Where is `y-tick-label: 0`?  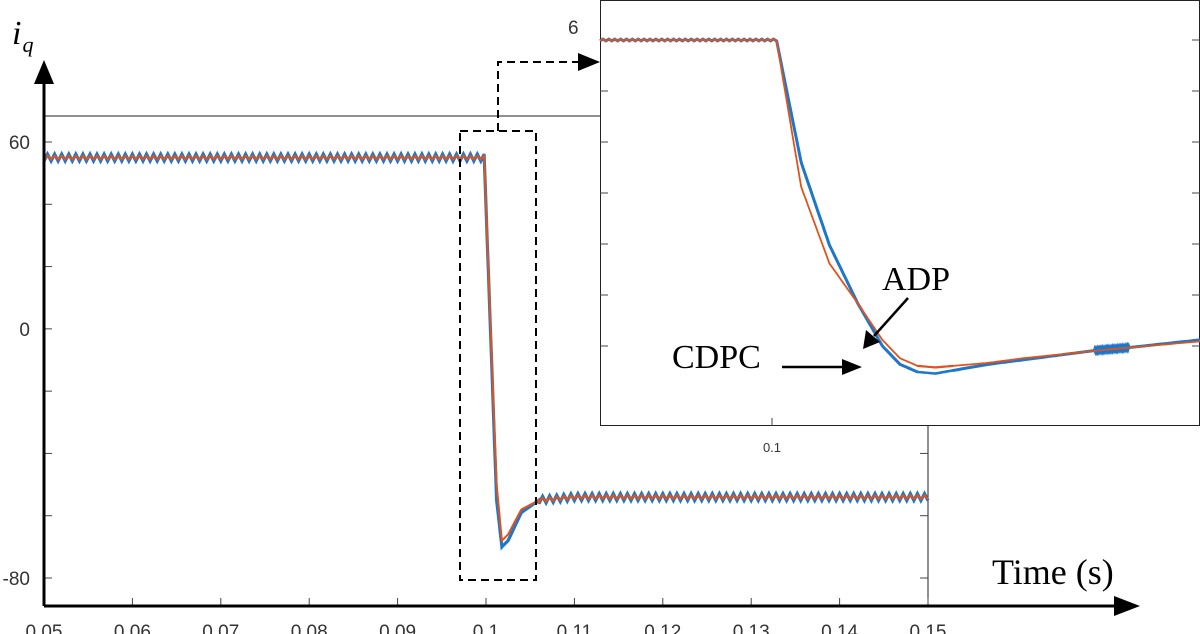 y-tick-label: 0 is located at coordinates (24, 330).